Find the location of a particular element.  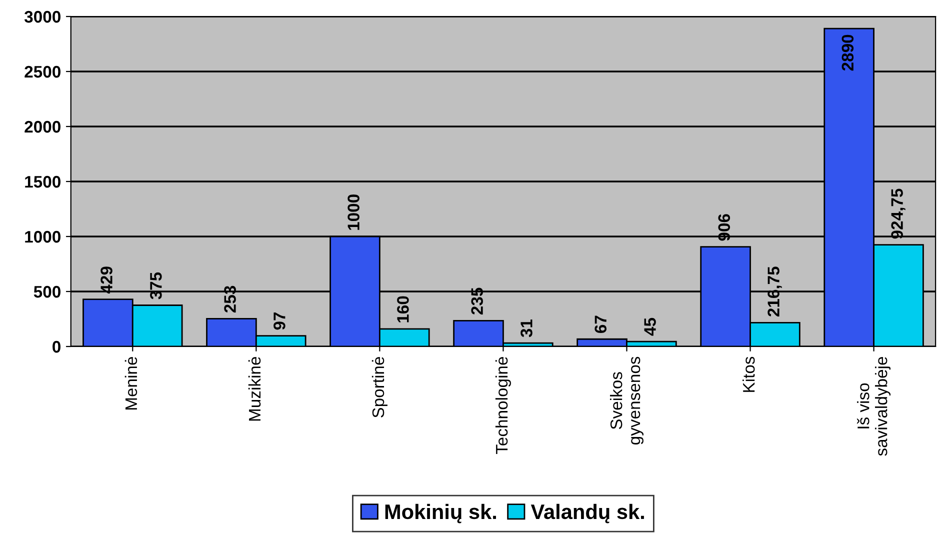

x-tick-label: Sportinė is located at coordinates (380, 387).